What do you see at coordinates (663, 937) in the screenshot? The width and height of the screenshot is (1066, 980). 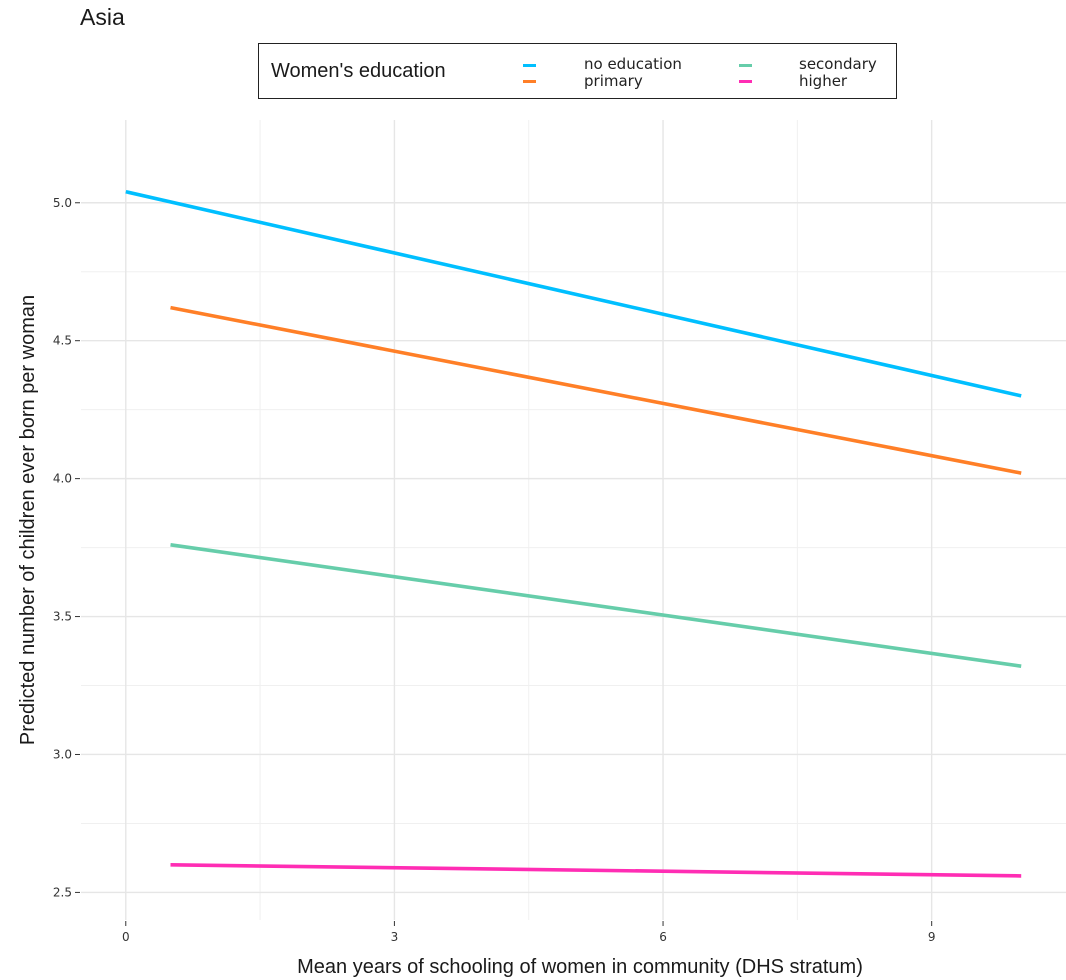 I see `x-tick-label: 6` at bounding box center [663, 937].